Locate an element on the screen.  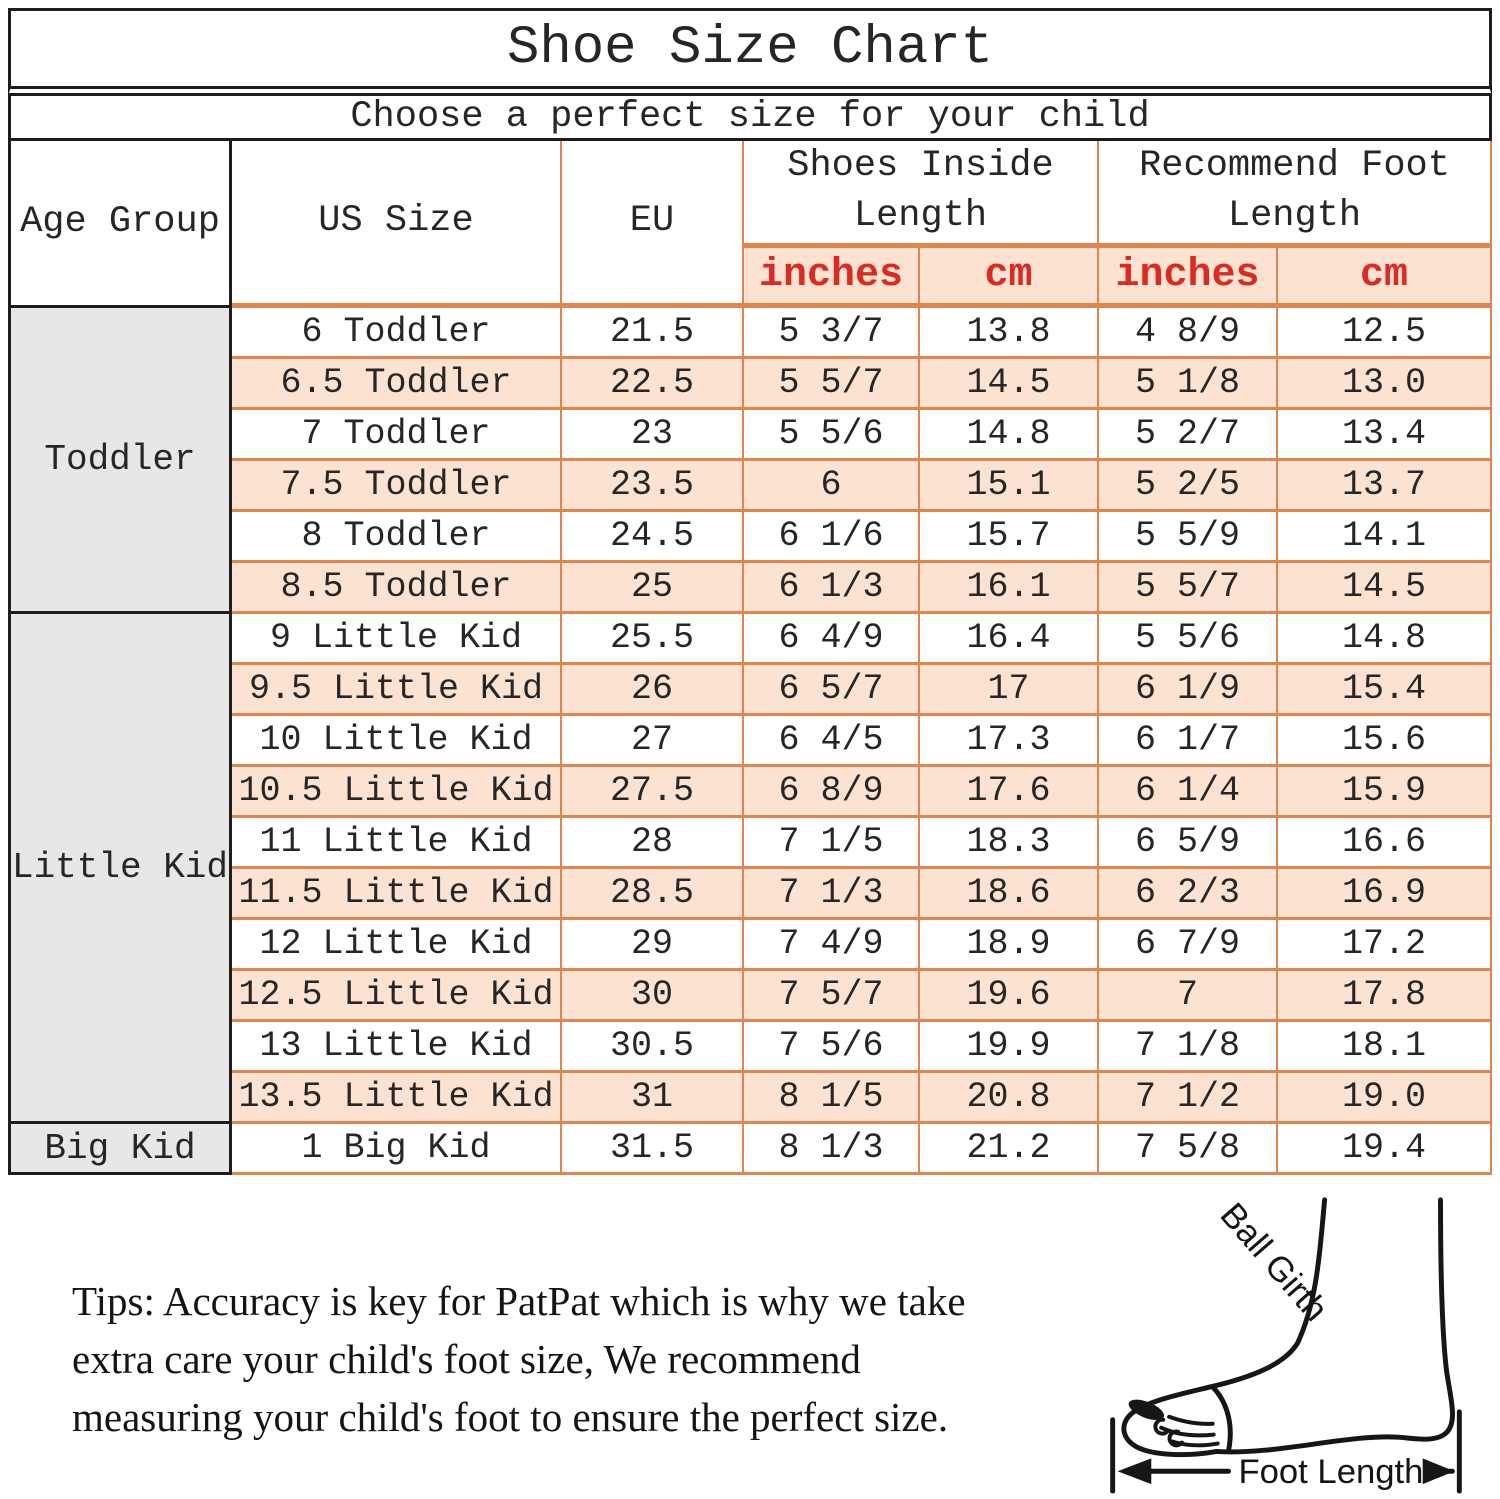
size-cell: 18.6 is located at coordinates (1009, 894).